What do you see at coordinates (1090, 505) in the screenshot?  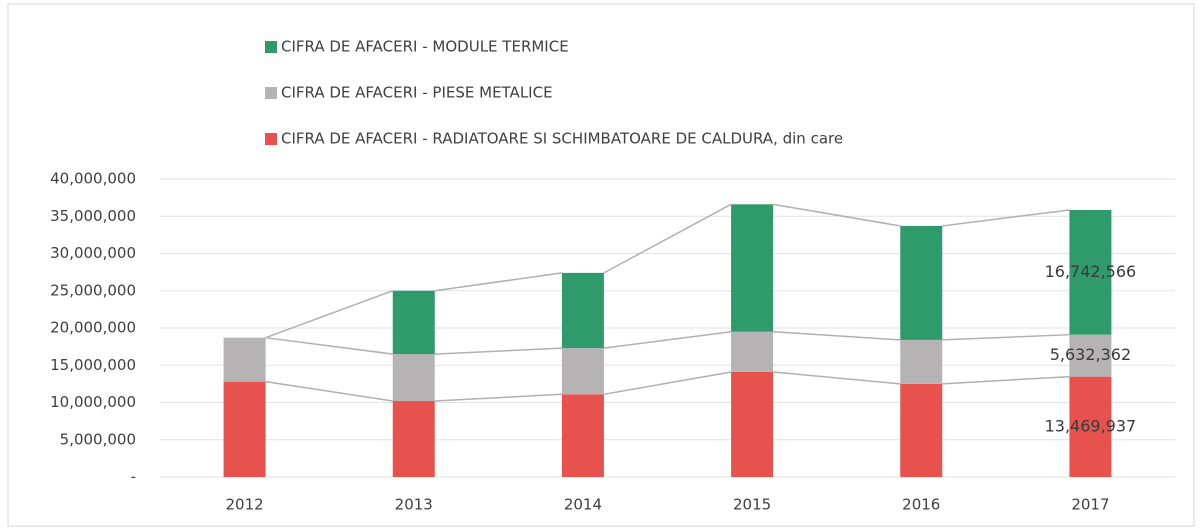 I see `x-tick-label: 2017` at bounding box center [1090, 505].